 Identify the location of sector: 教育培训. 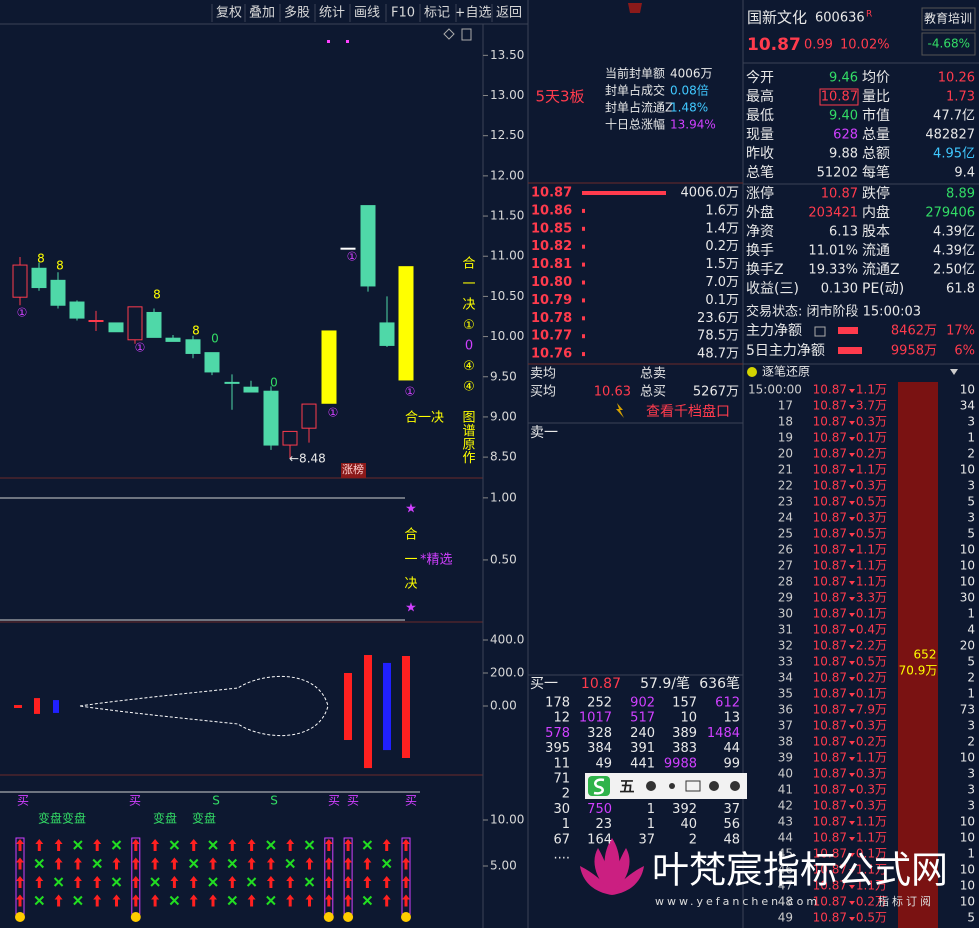
(948, 18).